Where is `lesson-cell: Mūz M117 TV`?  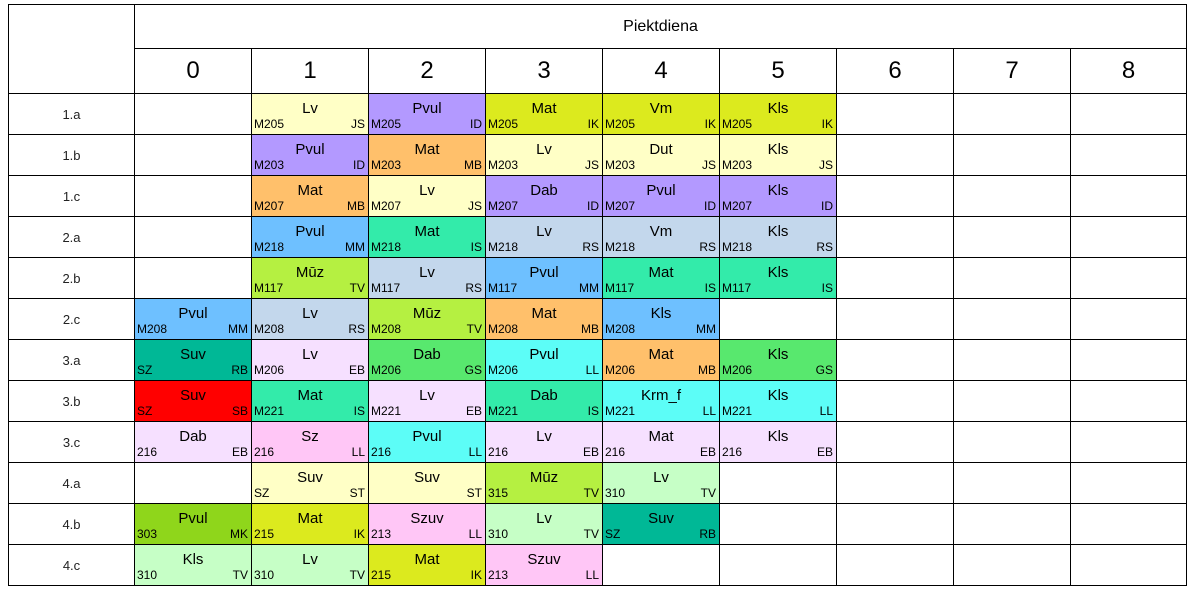
lesson-cell: Mūz M117 TV is located at coordinates (310, 278).